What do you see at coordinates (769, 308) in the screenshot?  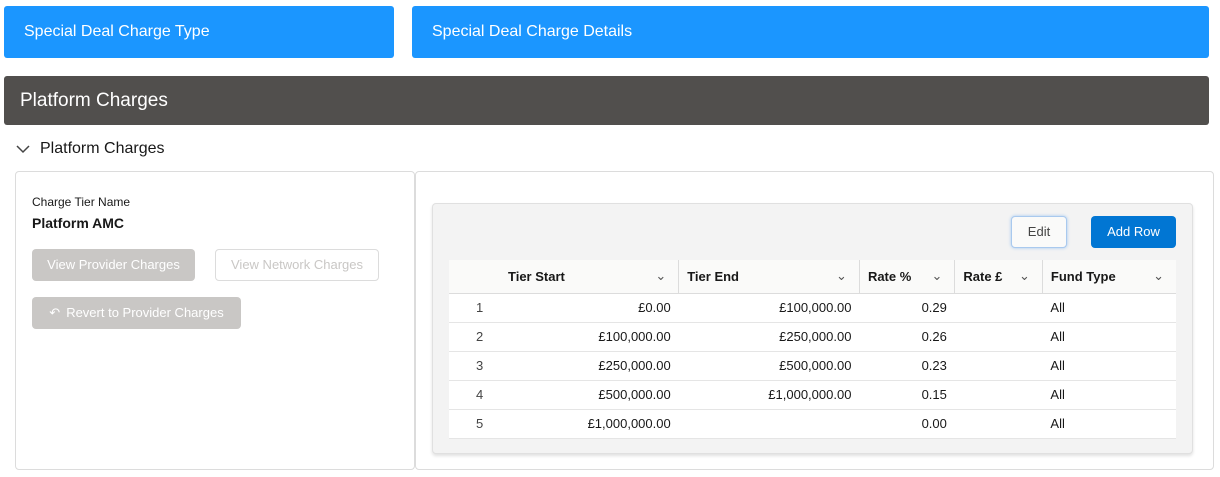 I see `cell-tier-end: £100,000.00` at bounding box center [769, 308].